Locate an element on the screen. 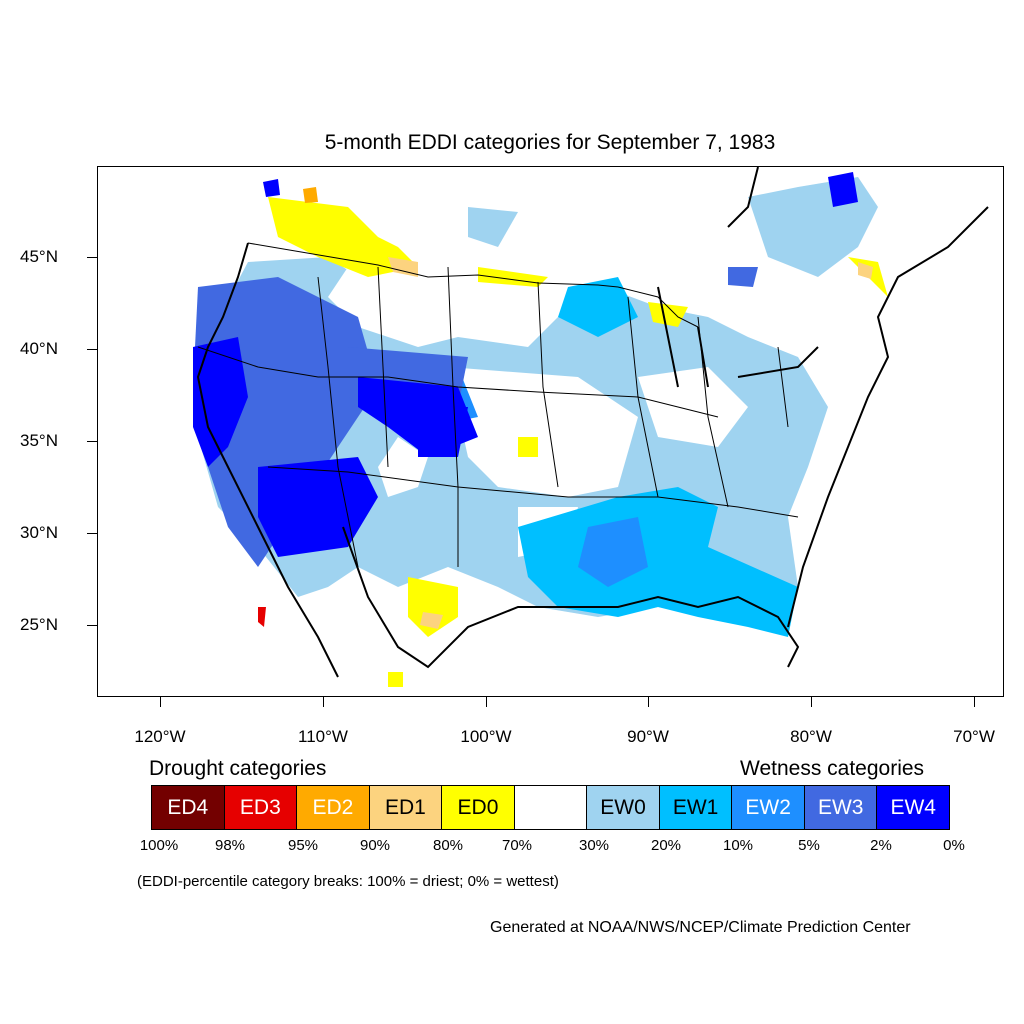 The height and width of the screenshot is (1024, 1024). percentile-label: 5% is located at coordinates (809, 845).